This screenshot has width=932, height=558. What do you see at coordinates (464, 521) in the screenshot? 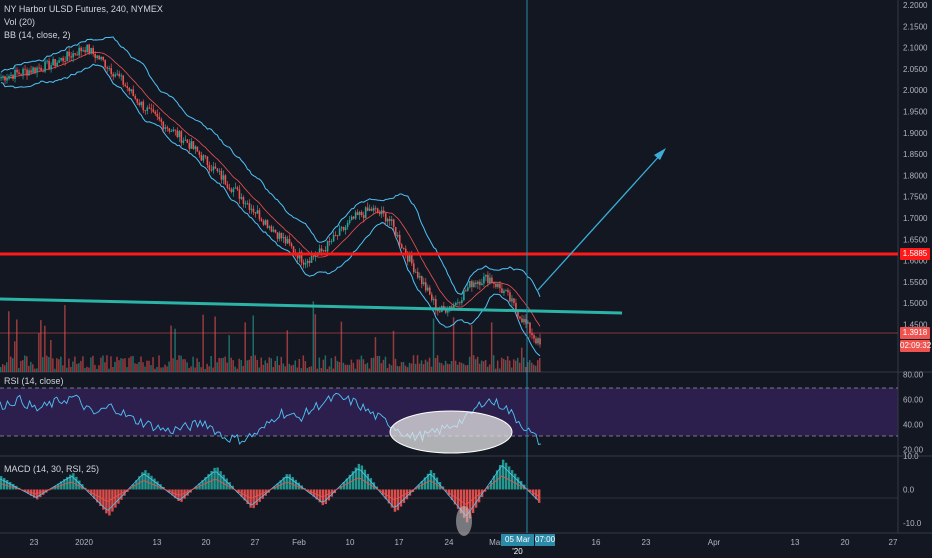
I see `macd-highlight-ellipse` at bounding box center [464, 521].